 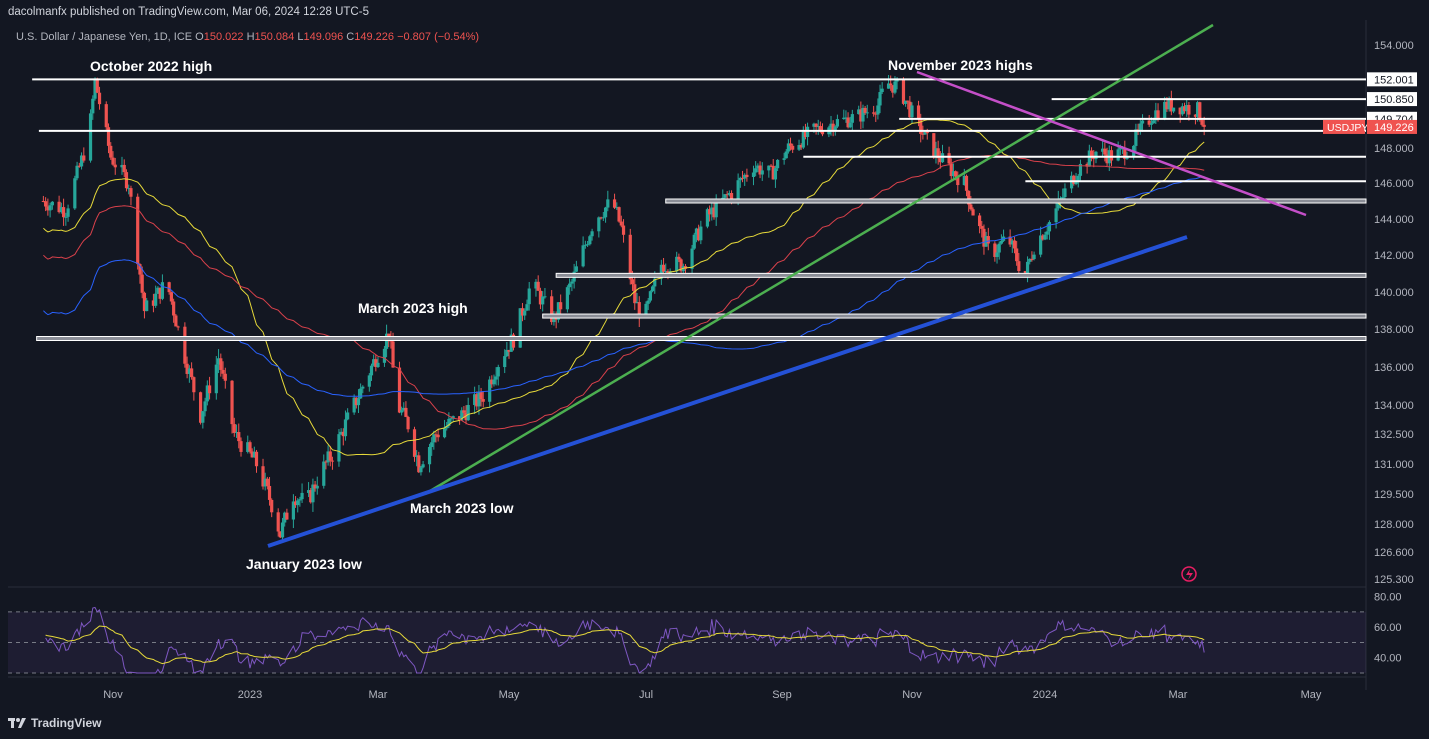 I want to click on price-tick-label: 148.000, so click(x=1394, y=149).